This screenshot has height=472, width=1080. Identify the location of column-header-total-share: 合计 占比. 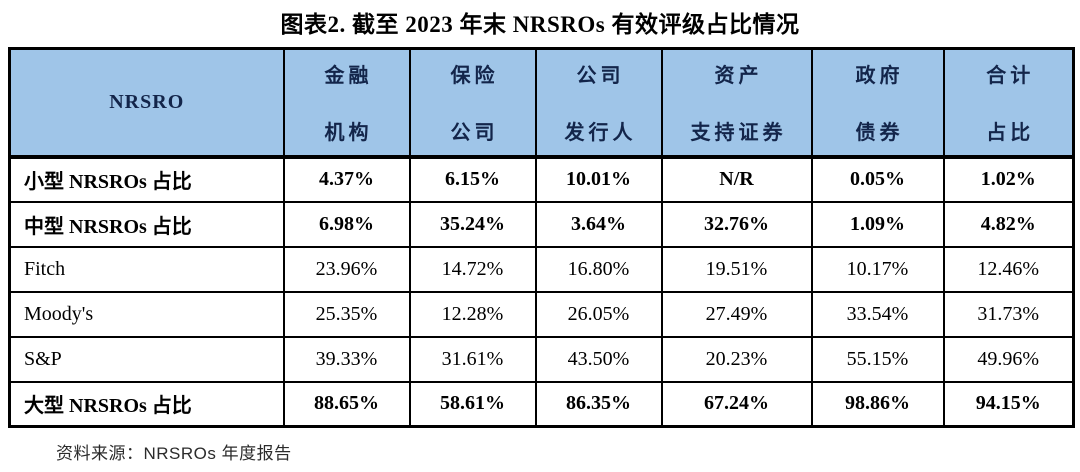
(1008, 103).